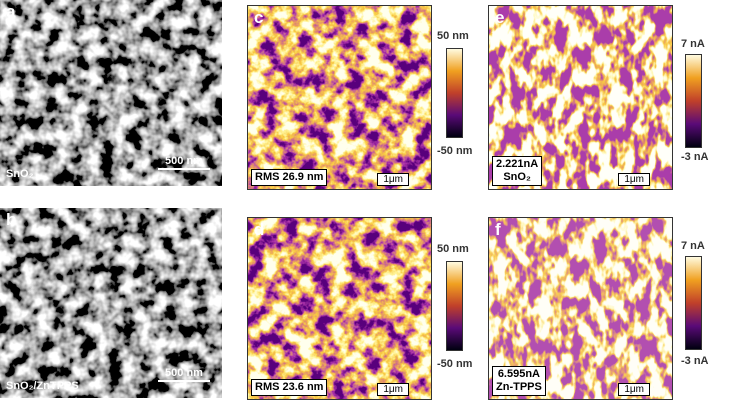 The height and width of the screenshot is (409, 733). I want to click on panel-label: c, so click(259, 17).